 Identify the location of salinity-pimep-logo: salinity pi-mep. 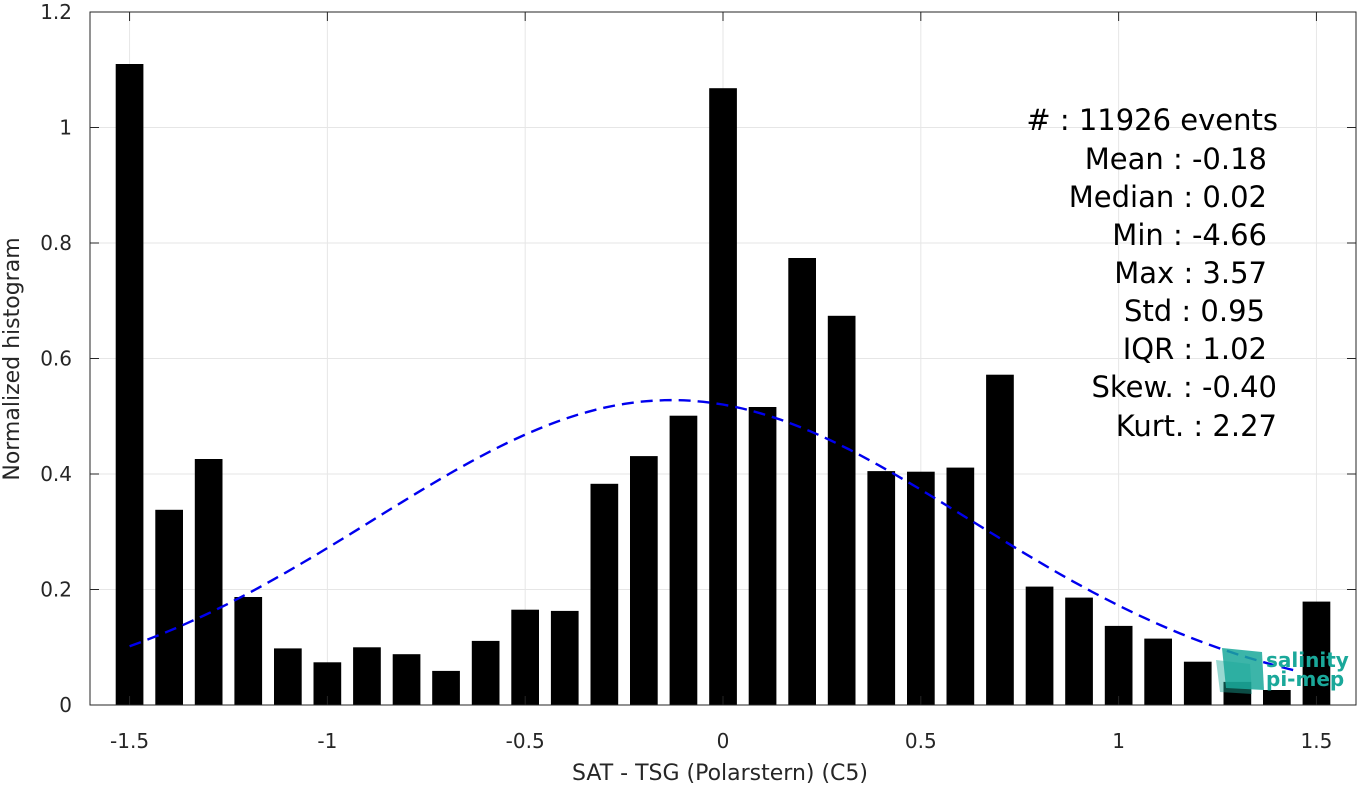
(1282, 671).